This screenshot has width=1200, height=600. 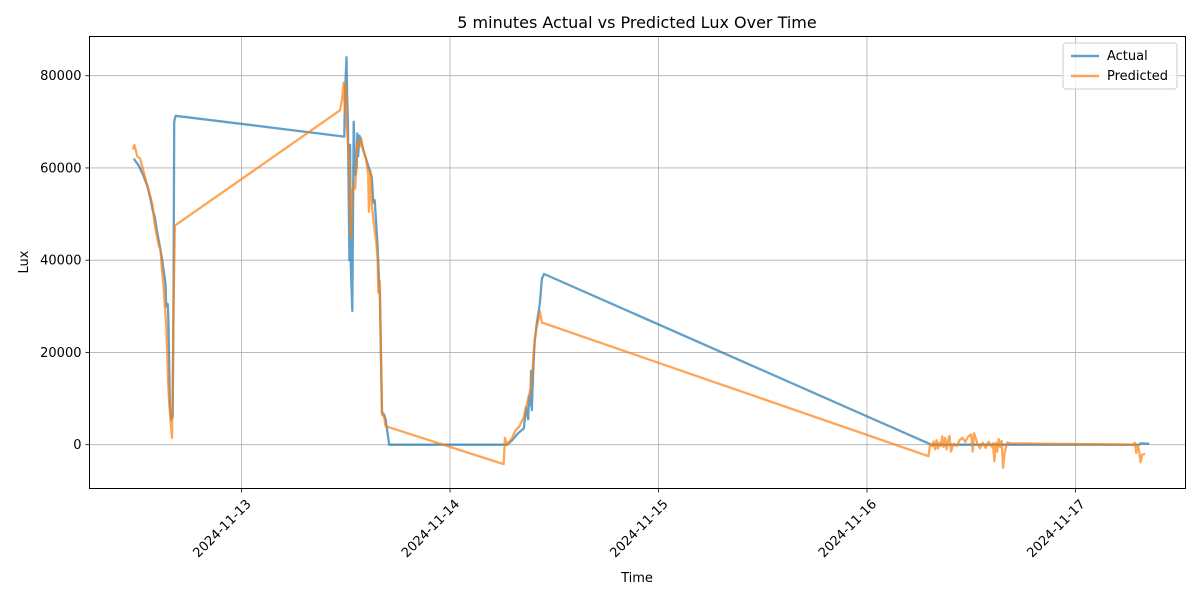 I want to click on y-tick-label: 20000, so click(x=60, y=353).